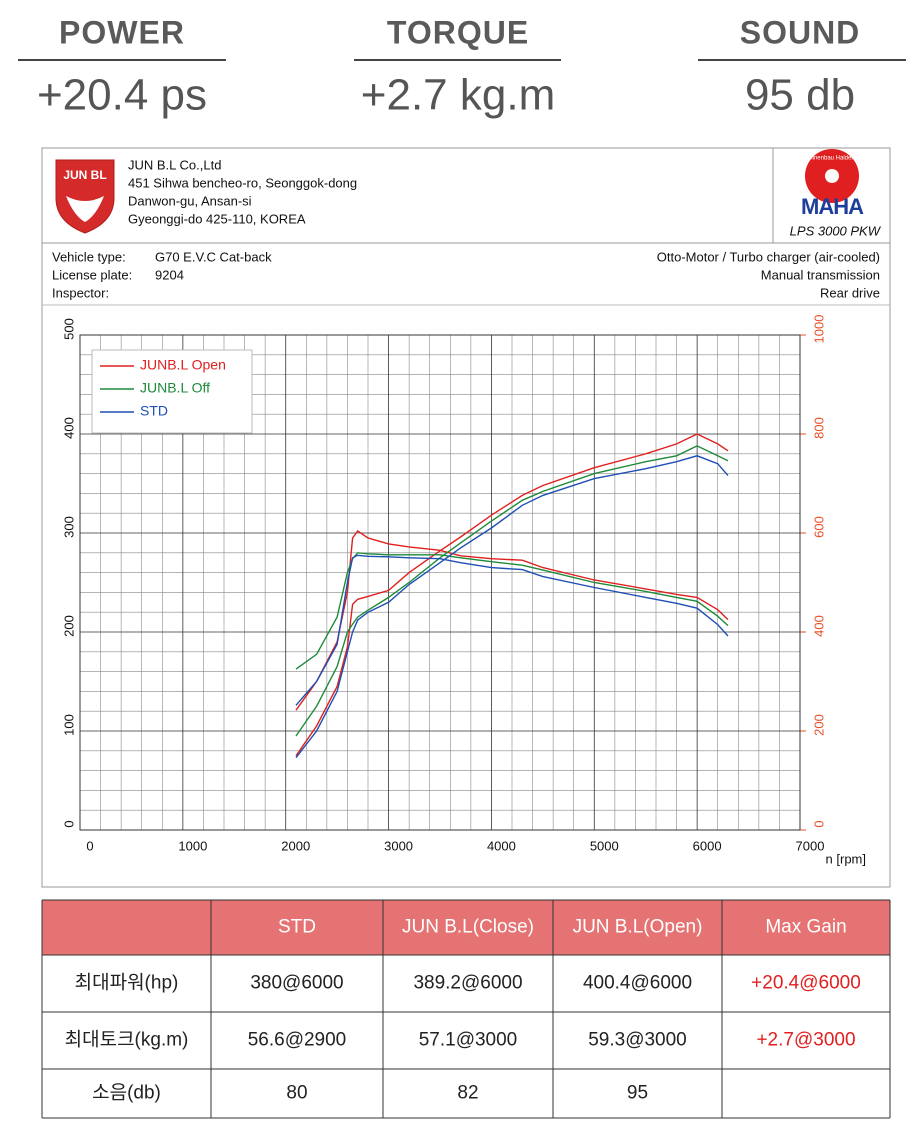 The width and height of the screenshot is (924, 1137). What do you see at coordinates (604, 845) in the screenshot?
I see `x-tick-label: 5000` at bounding box center [604, 845].